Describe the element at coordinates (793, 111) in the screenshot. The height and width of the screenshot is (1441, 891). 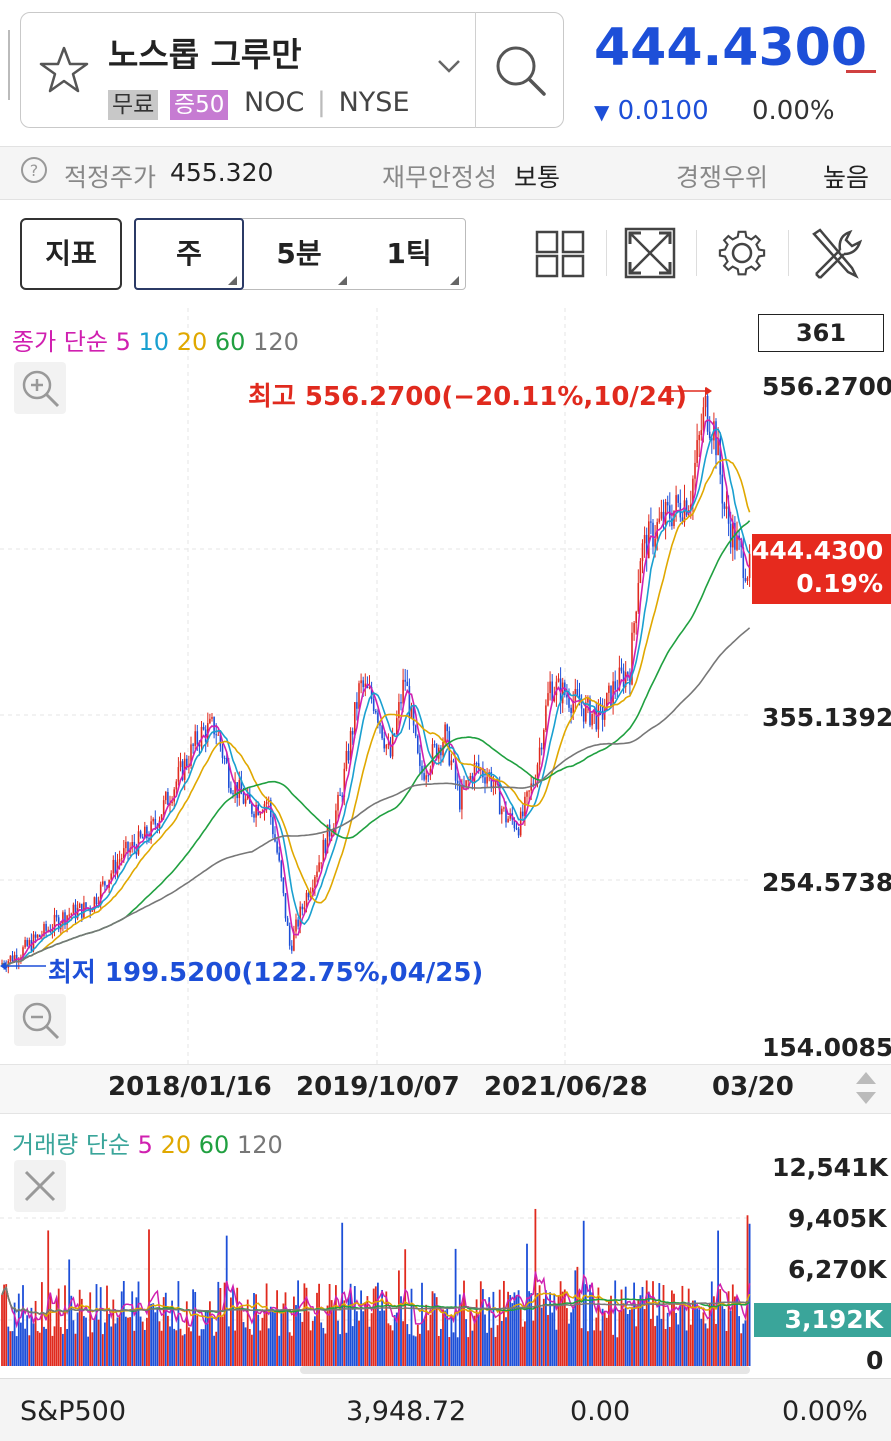
I see `price-change-pct: 0.00%` at that location.